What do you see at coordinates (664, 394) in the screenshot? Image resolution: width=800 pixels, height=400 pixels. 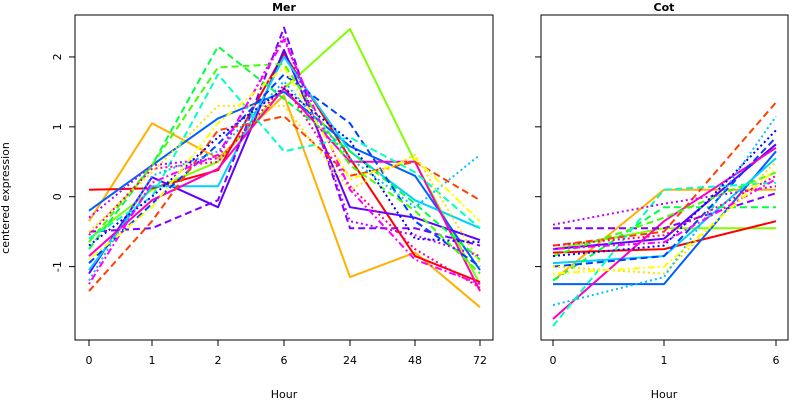 I see `panel-cot-x-axis-label: Hour` at bounding box center [664, 394].